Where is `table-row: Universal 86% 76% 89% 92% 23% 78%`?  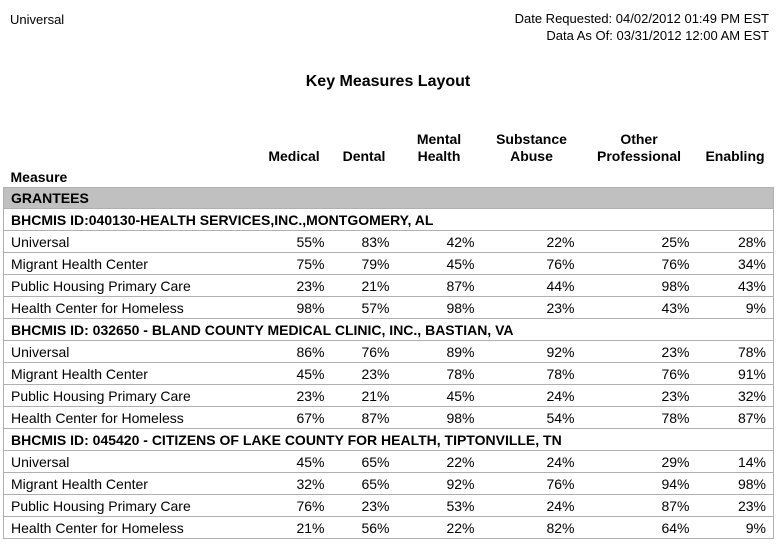 table-row: Universal 86% 76% 89% 92% 23% 78% is located at coordinates (388, 351).